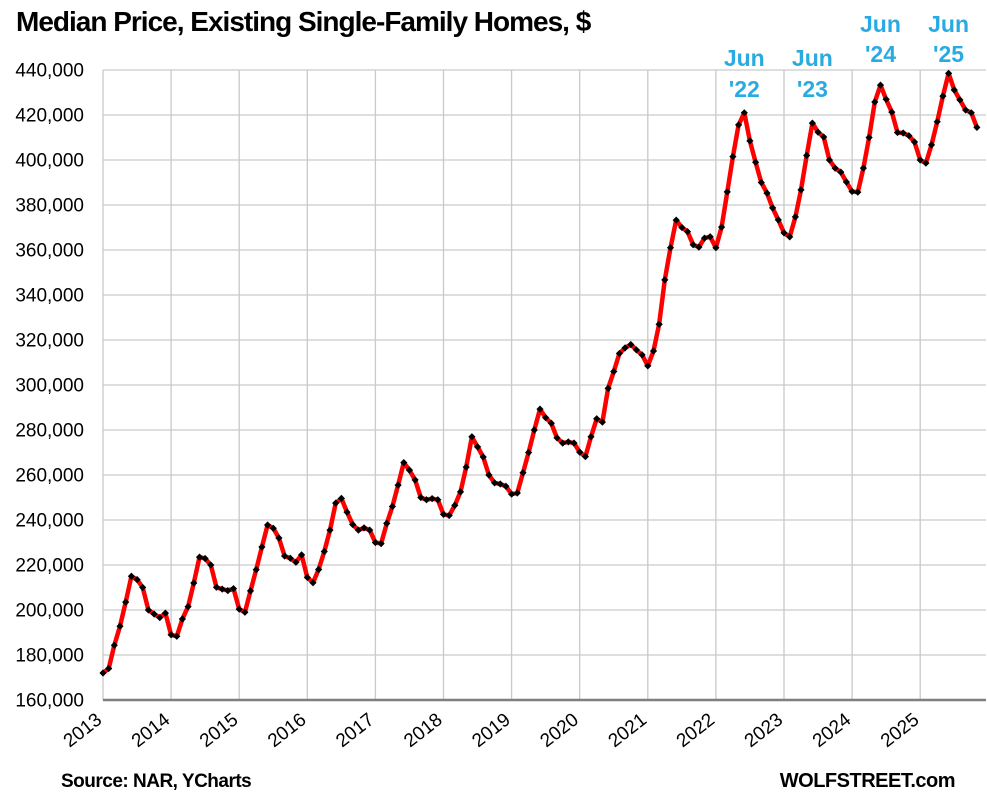  What do you see at coordinates (846, 56) in the screenshot?
I see `peak-annotations: Jun '22 Jun '23 Jun '24 Jun '25` at bounding box center [846, 56].